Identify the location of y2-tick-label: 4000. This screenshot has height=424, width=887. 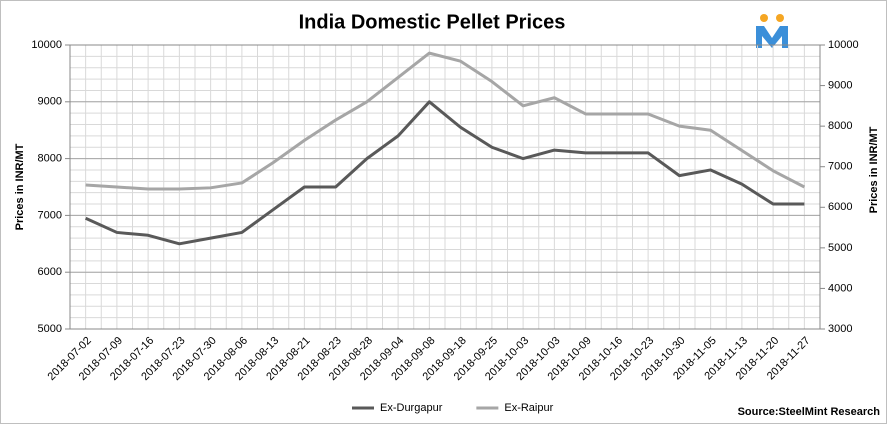
(840, 288).